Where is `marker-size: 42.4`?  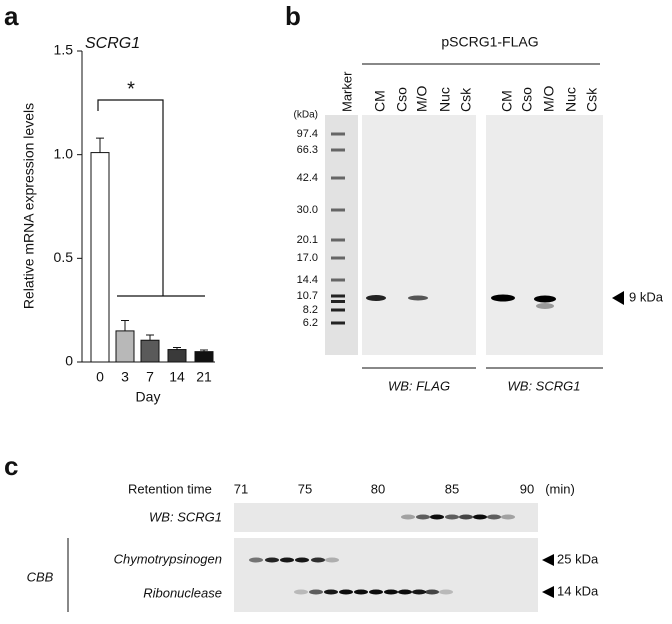 marker-size: 42.4 is located at coordinates (307, 178).